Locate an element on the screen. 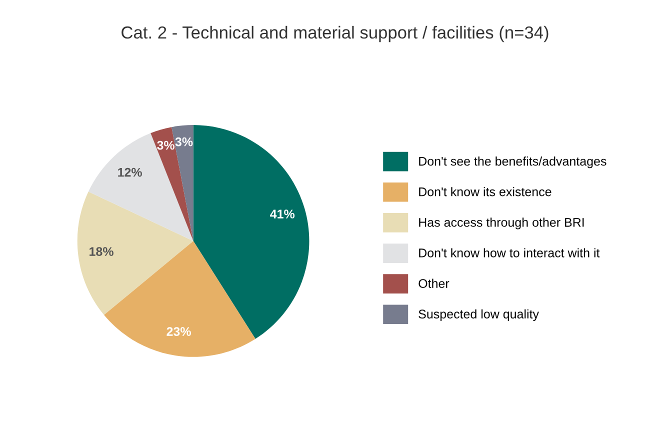  data-label: 18% is located at coordinates (102, 251).